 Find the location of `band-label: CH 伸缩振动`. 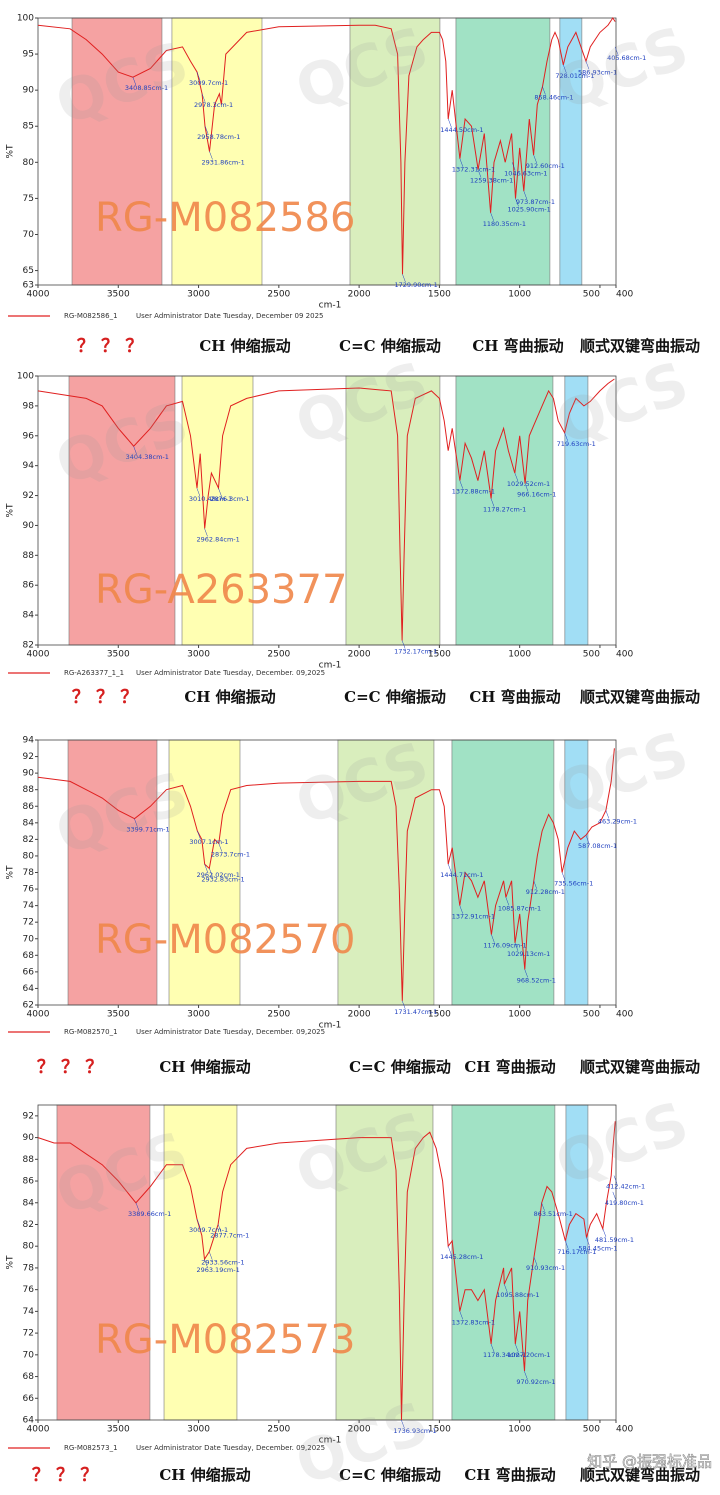

band-label: CH 伸缩振动 is located at coordinates (229, 697).